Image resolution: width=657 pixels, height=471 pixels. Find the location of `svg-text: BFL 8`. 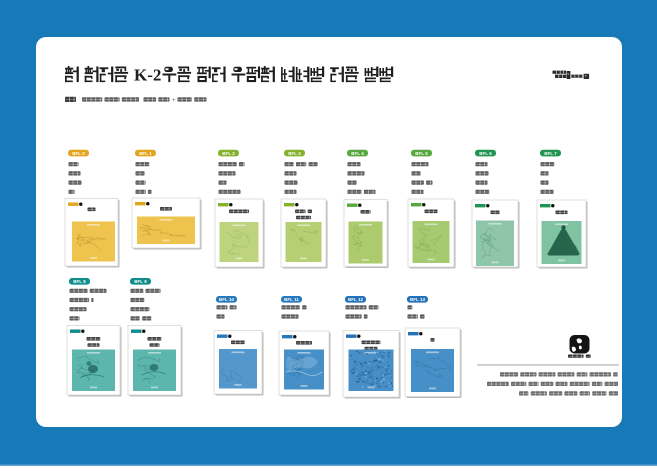

svg-text: BFL 8 is located at coordinates (79, 281).